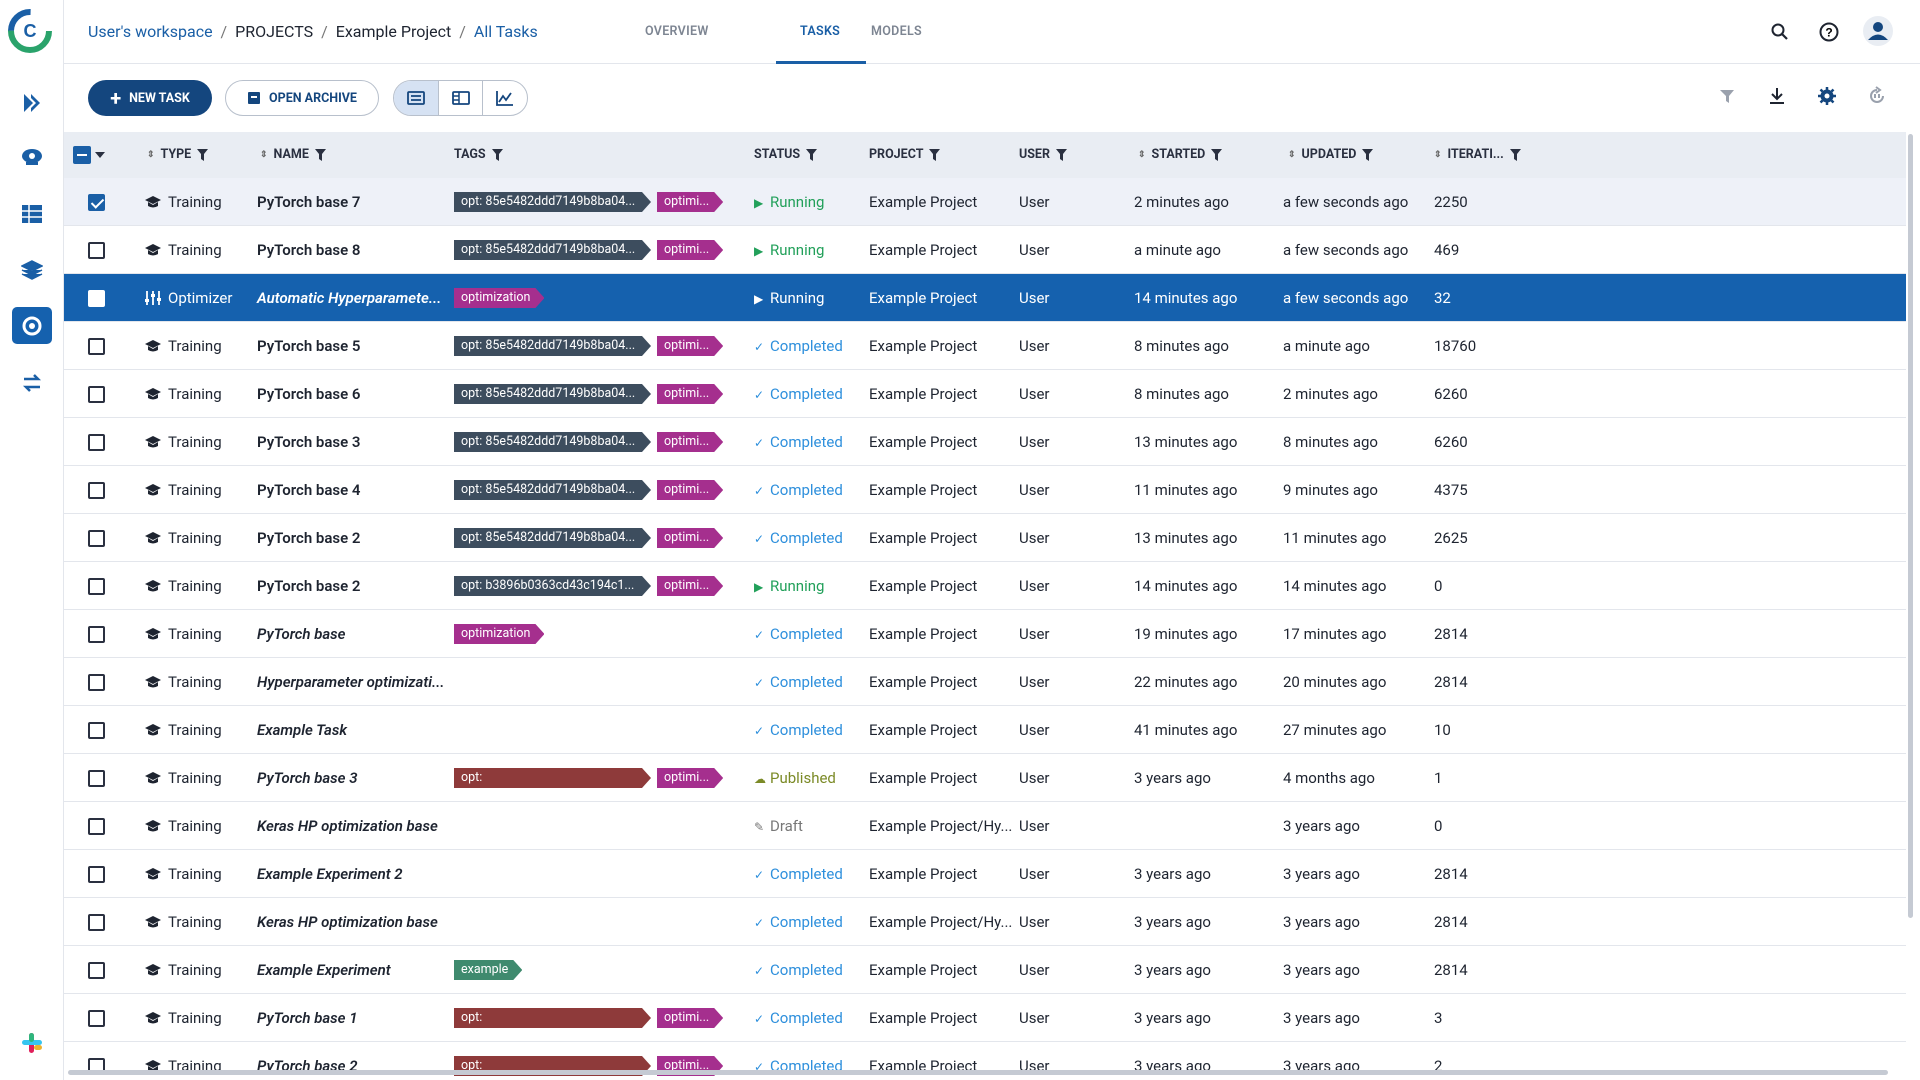 The height and width of the screenshot is (1080, 1920). I want to click on compare-view, so click(504, 98).